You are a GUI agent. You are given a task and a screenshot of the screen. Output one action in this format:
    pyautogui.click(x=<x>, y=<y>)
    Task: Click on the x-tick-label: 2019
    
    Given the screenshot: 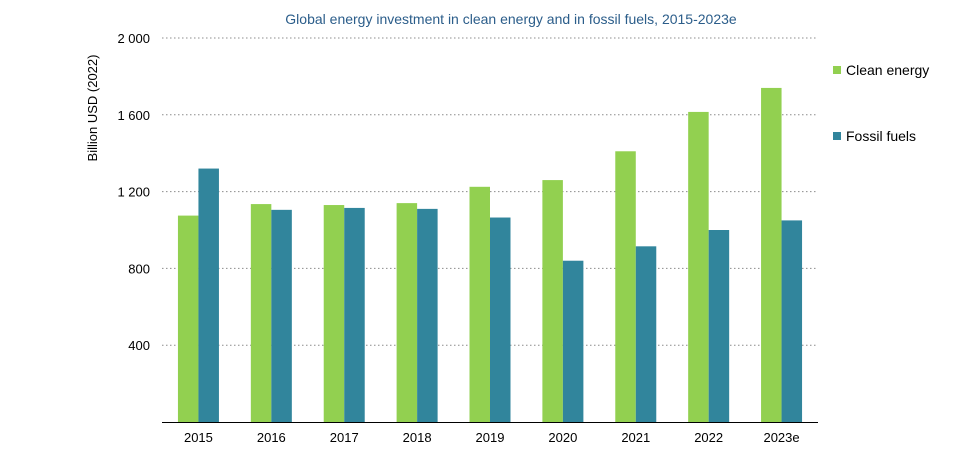 What is the action you would take?
    pyautogui.click(x=490, y=437)
    